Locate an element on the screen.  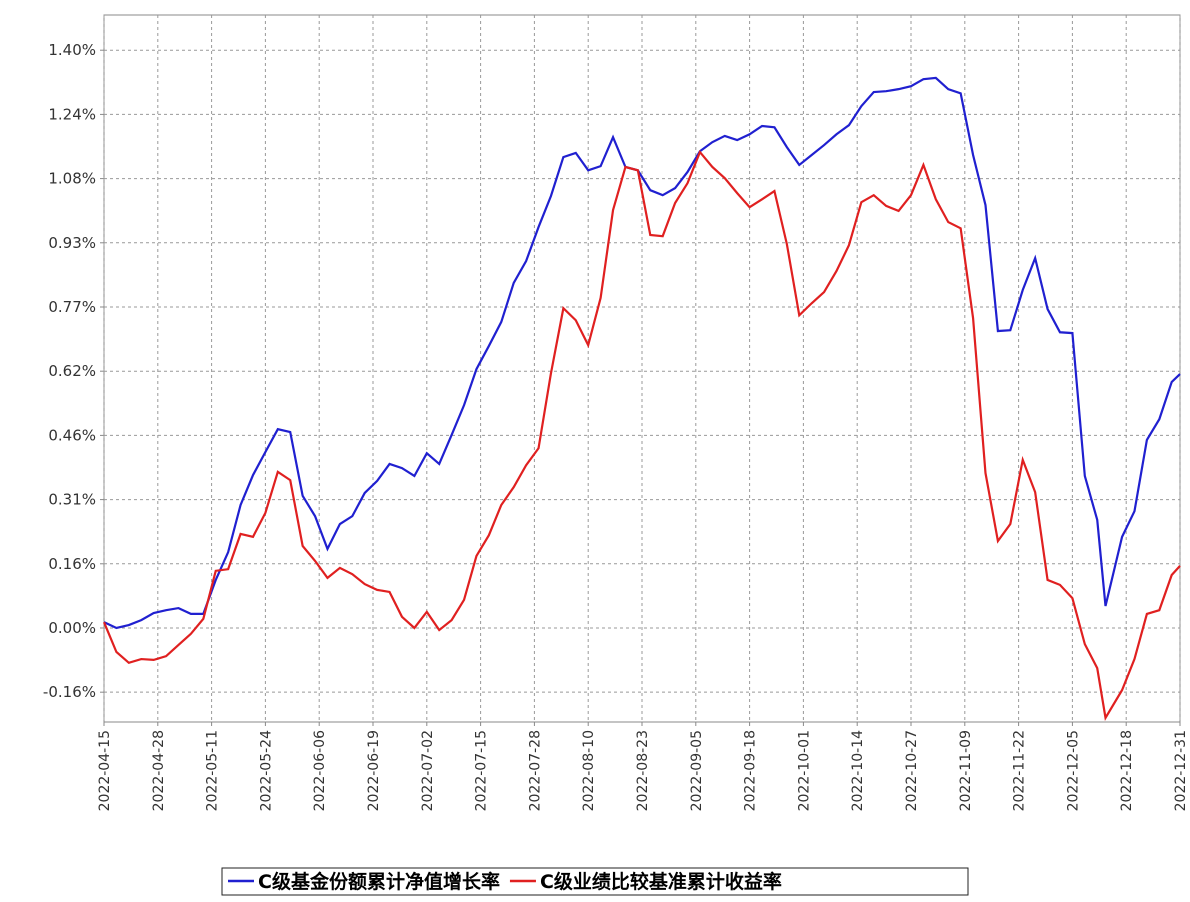
x-tick-label: 2022-11-22 is located at coordinates (1020, 770).